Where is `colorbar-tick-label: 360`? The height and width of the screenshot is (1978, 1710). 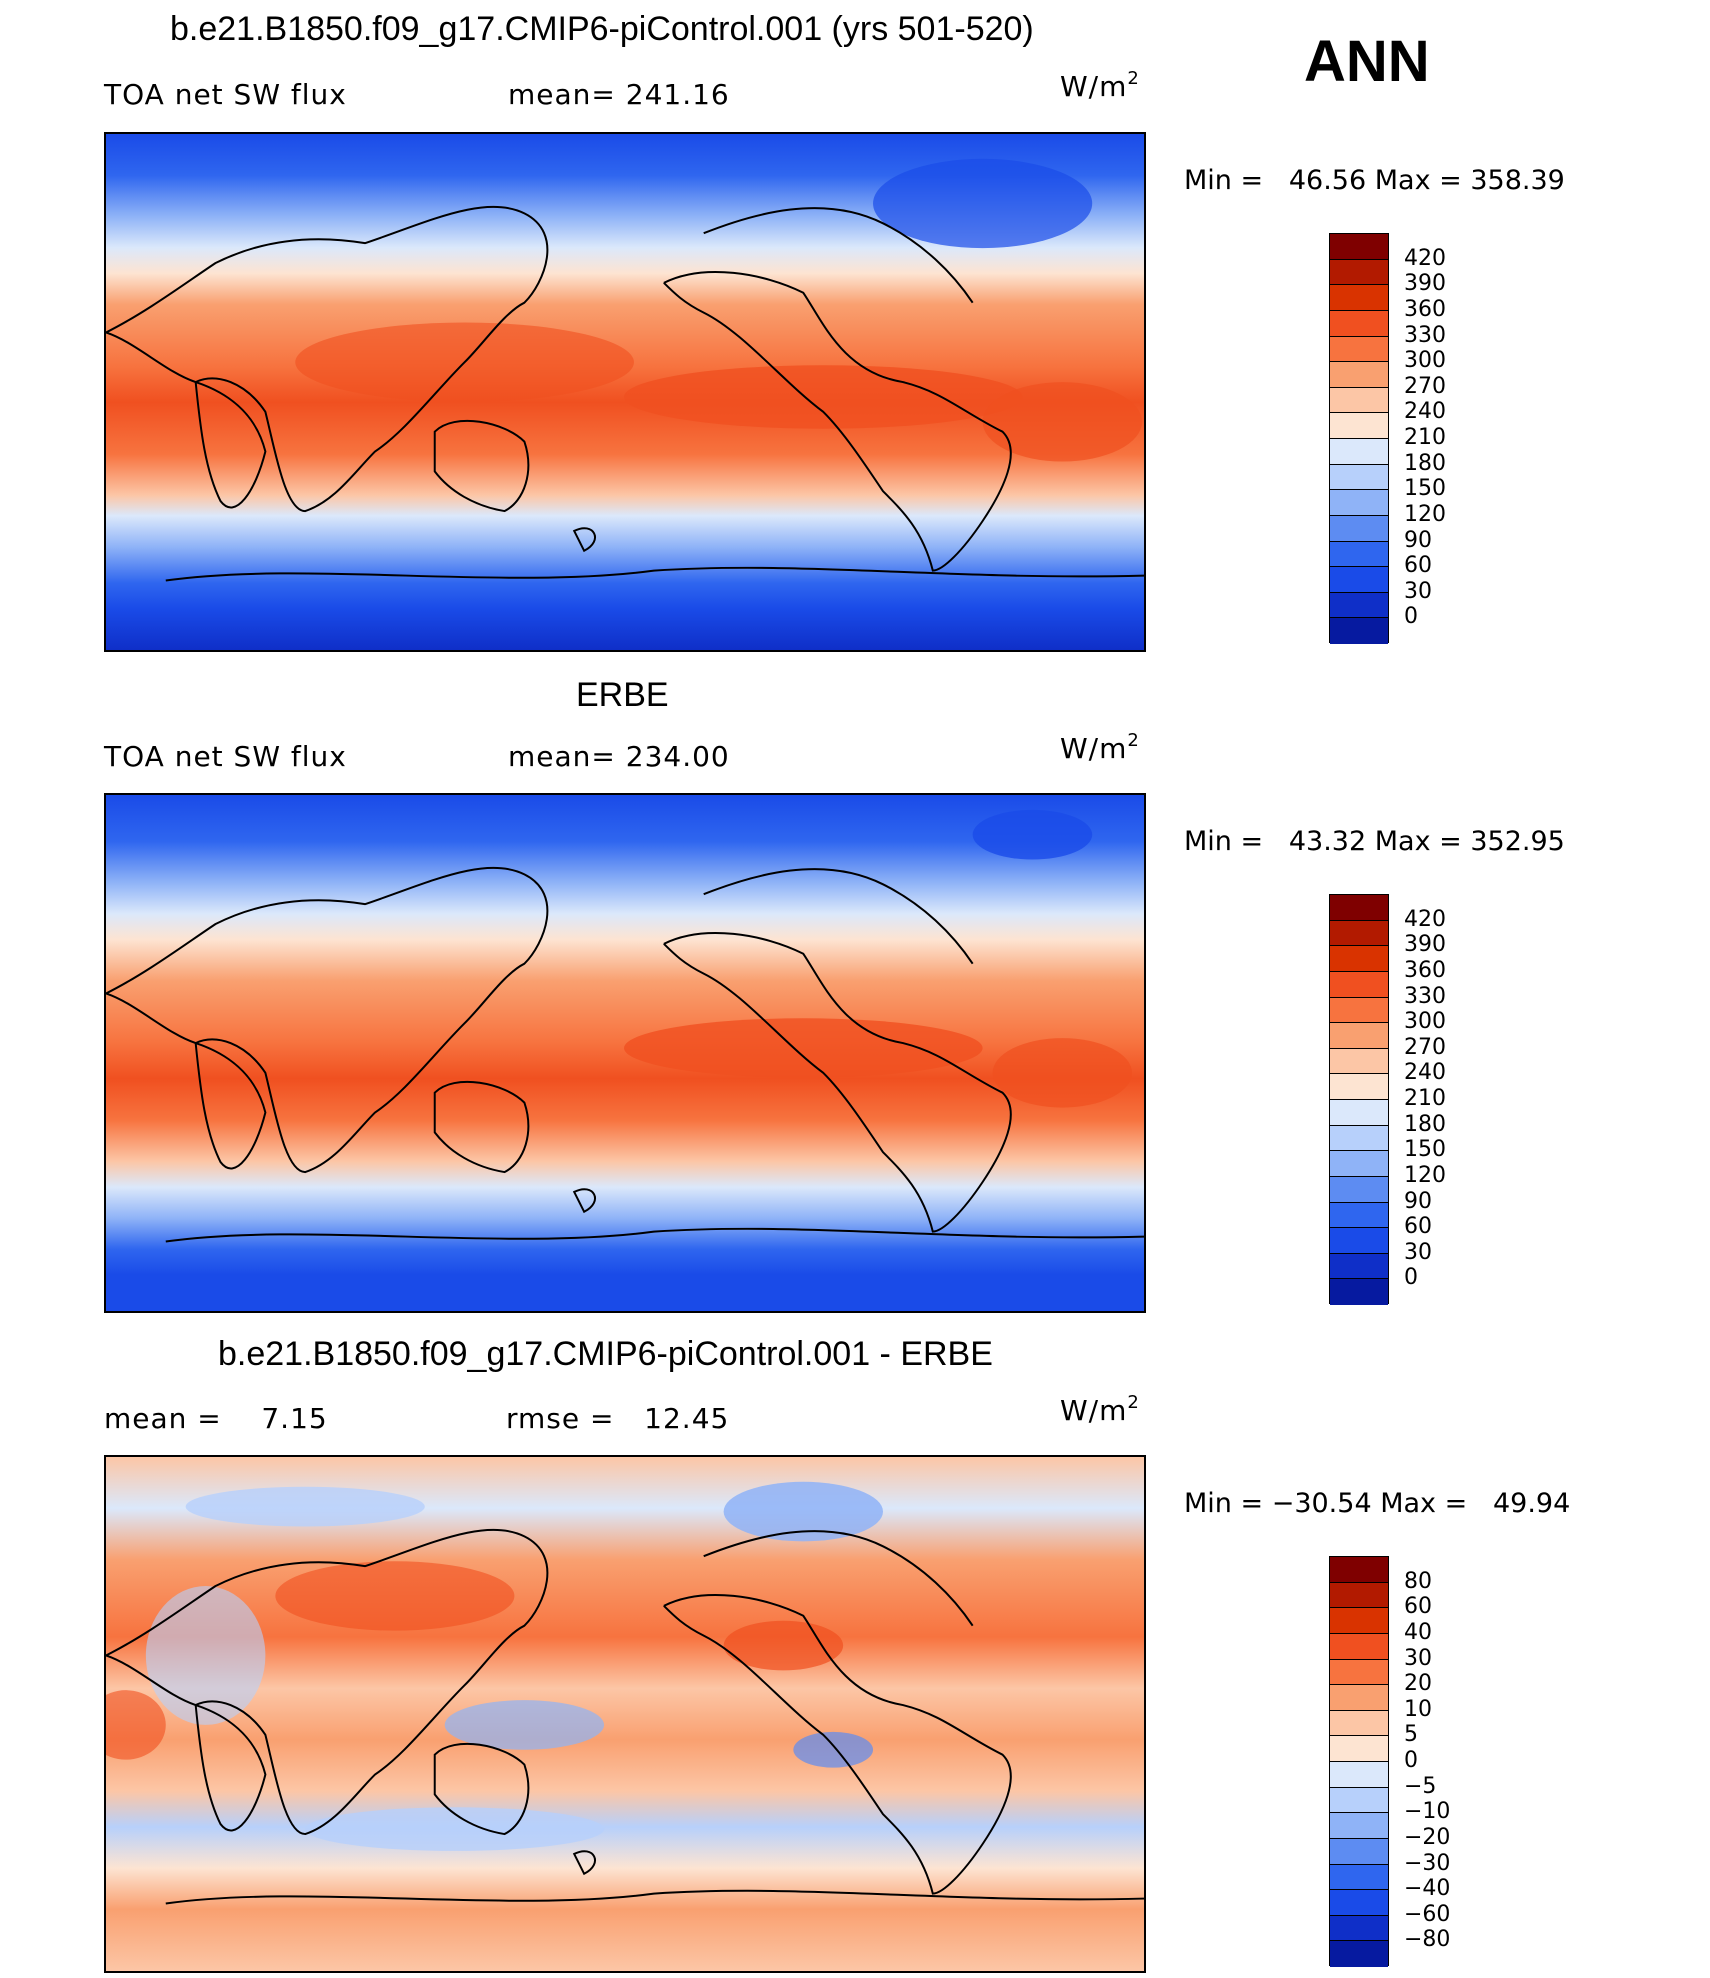 colorbar-tick-label: 360 is located at coordinates (1425, 970).